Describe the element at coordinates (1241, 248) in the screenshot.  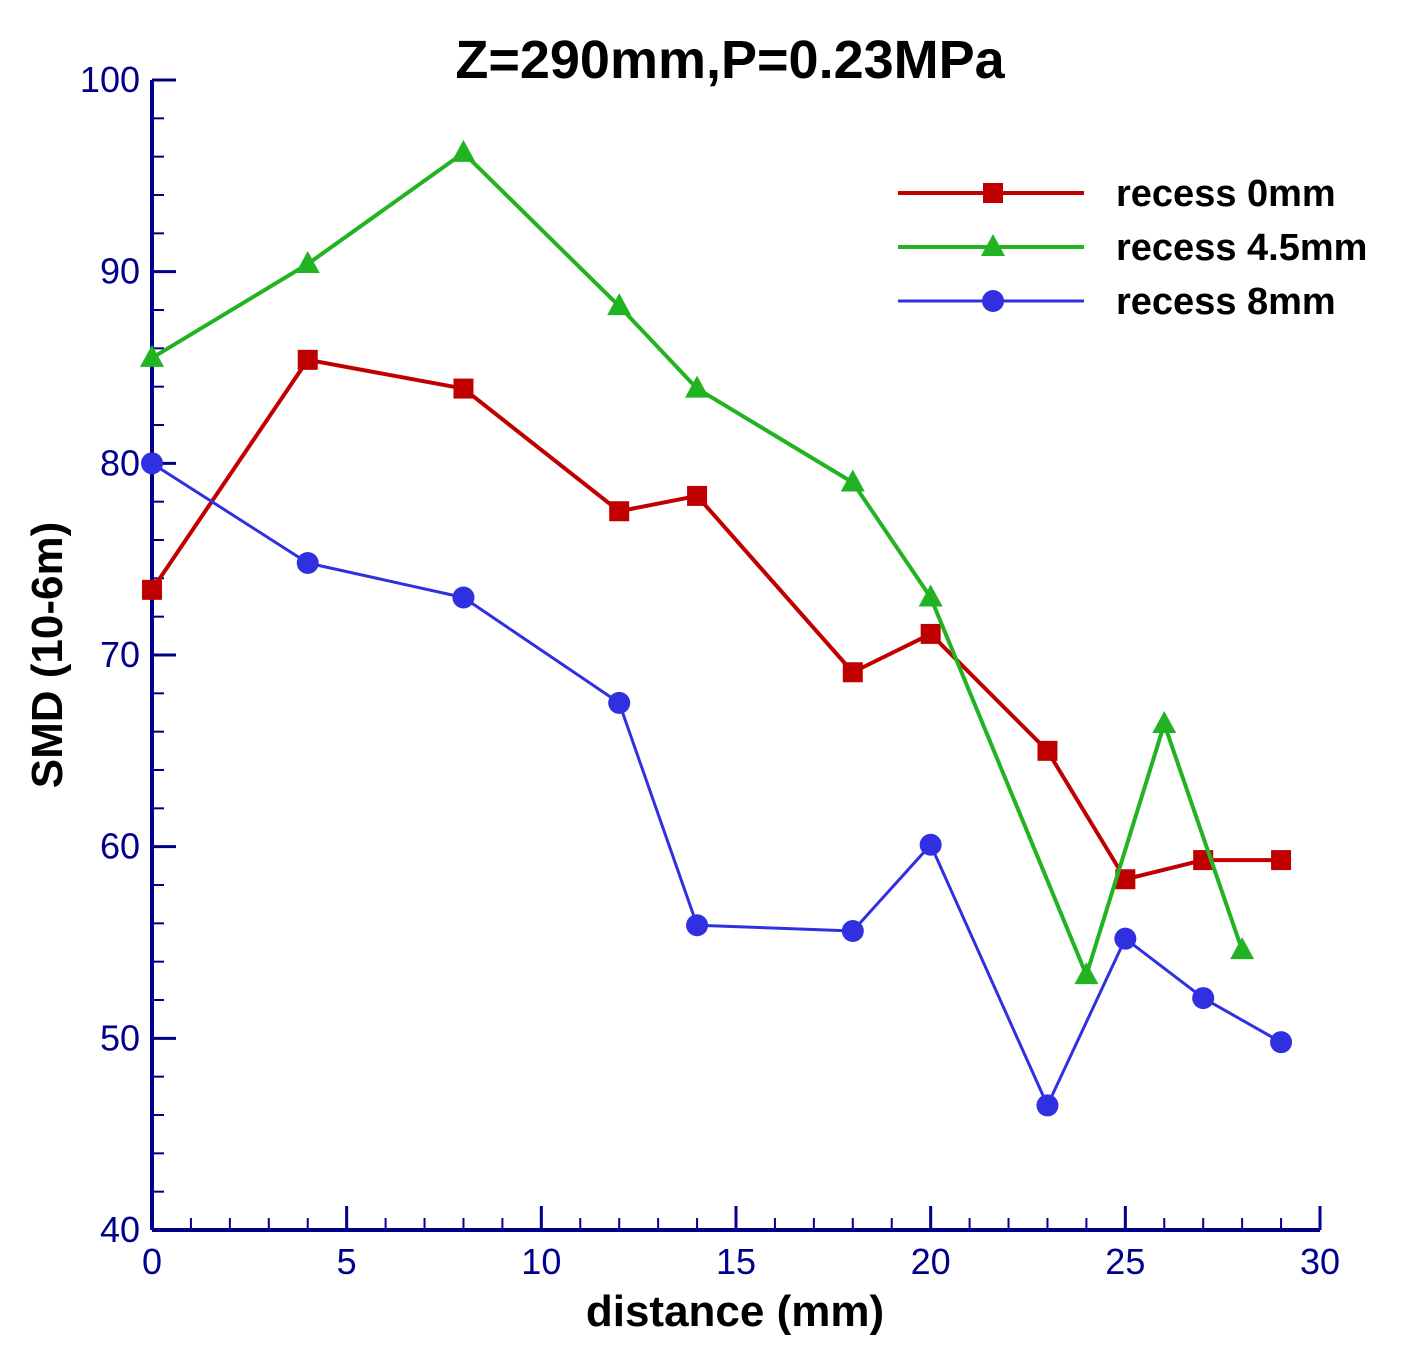
I see `legend-label: recess 4.5mm` at that location.